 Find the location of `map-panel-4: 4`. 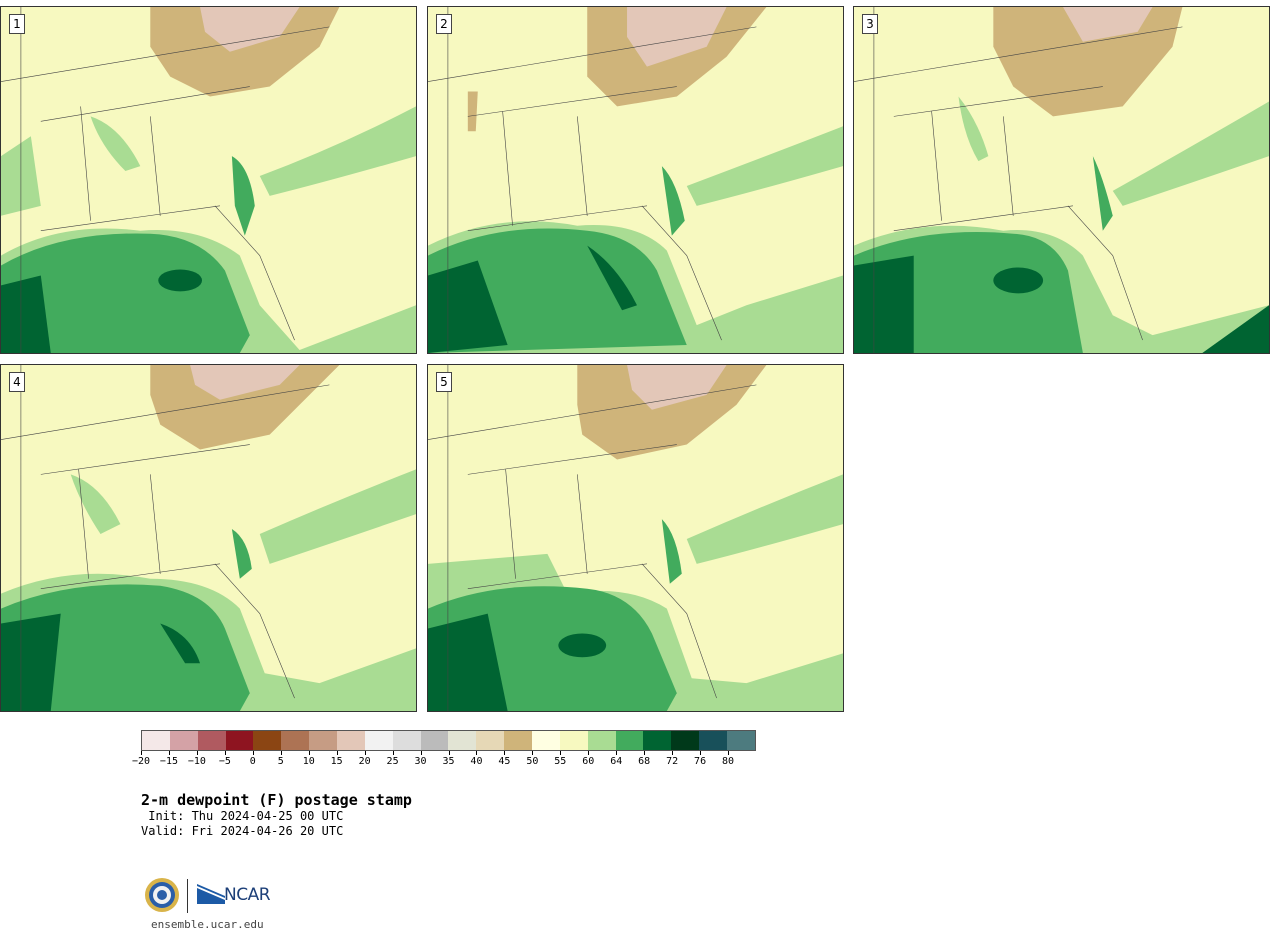

map-panel-4: 4 is located at coordinates (208, 538).